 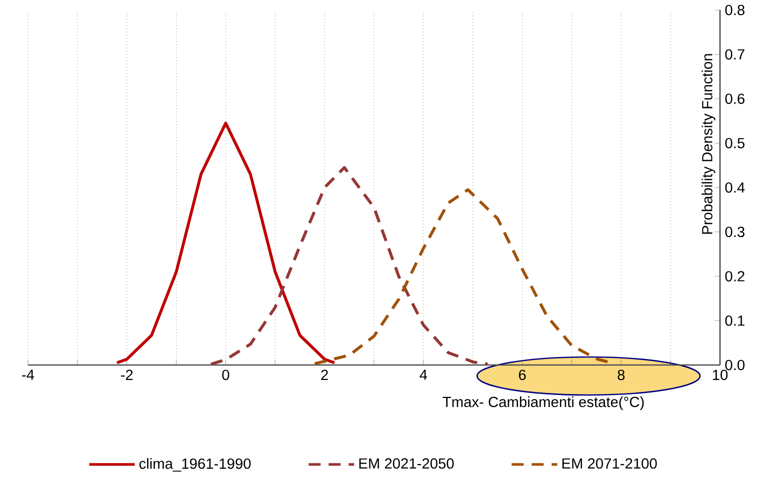 What do you see at coordinates (324, 375) in the screenshot?
I see `x-tick-label: 2` at bounding box center [324, 375].